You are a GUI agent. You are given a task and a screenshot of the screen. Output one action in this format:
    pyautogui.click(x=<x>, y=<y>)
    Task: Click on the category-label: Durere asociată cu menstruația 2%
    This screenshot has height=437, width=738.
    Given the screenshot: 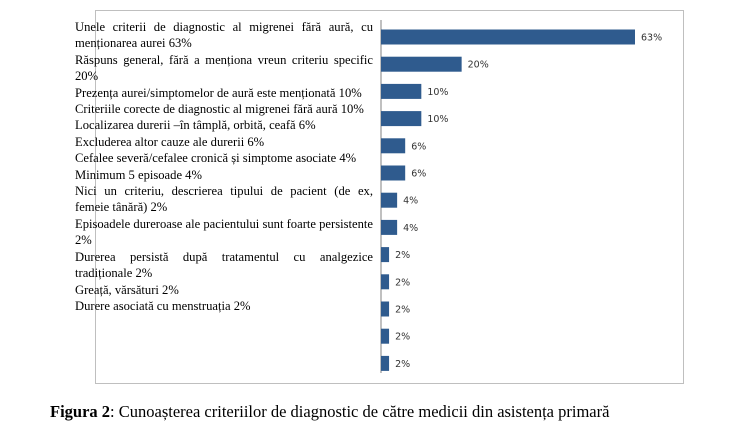 What is the action you would take?
    pyautogui.click(x=163, y=305)
    